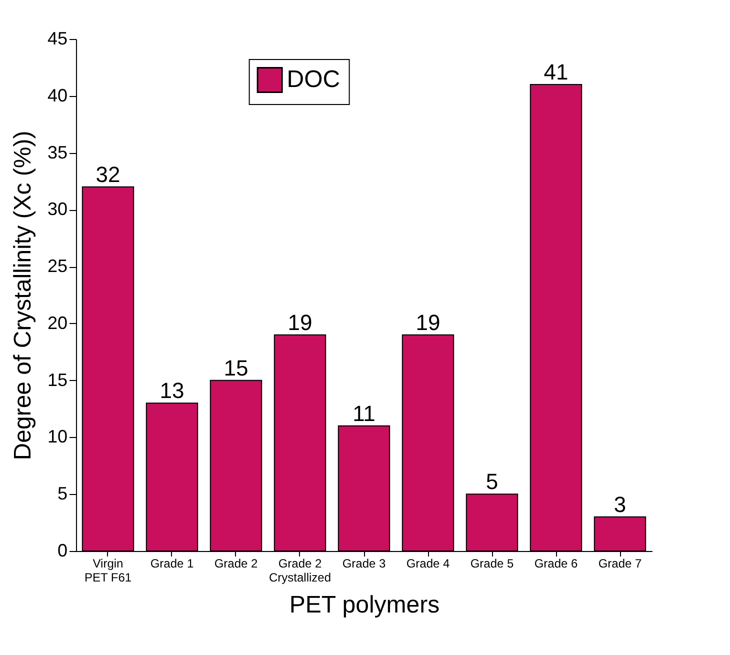 The width and height of the screenshot is (730, 655). Describe the element at coordinates (108, 570) in the screenshot. I see `x-tick-label: Virgin PET F61` at that location.